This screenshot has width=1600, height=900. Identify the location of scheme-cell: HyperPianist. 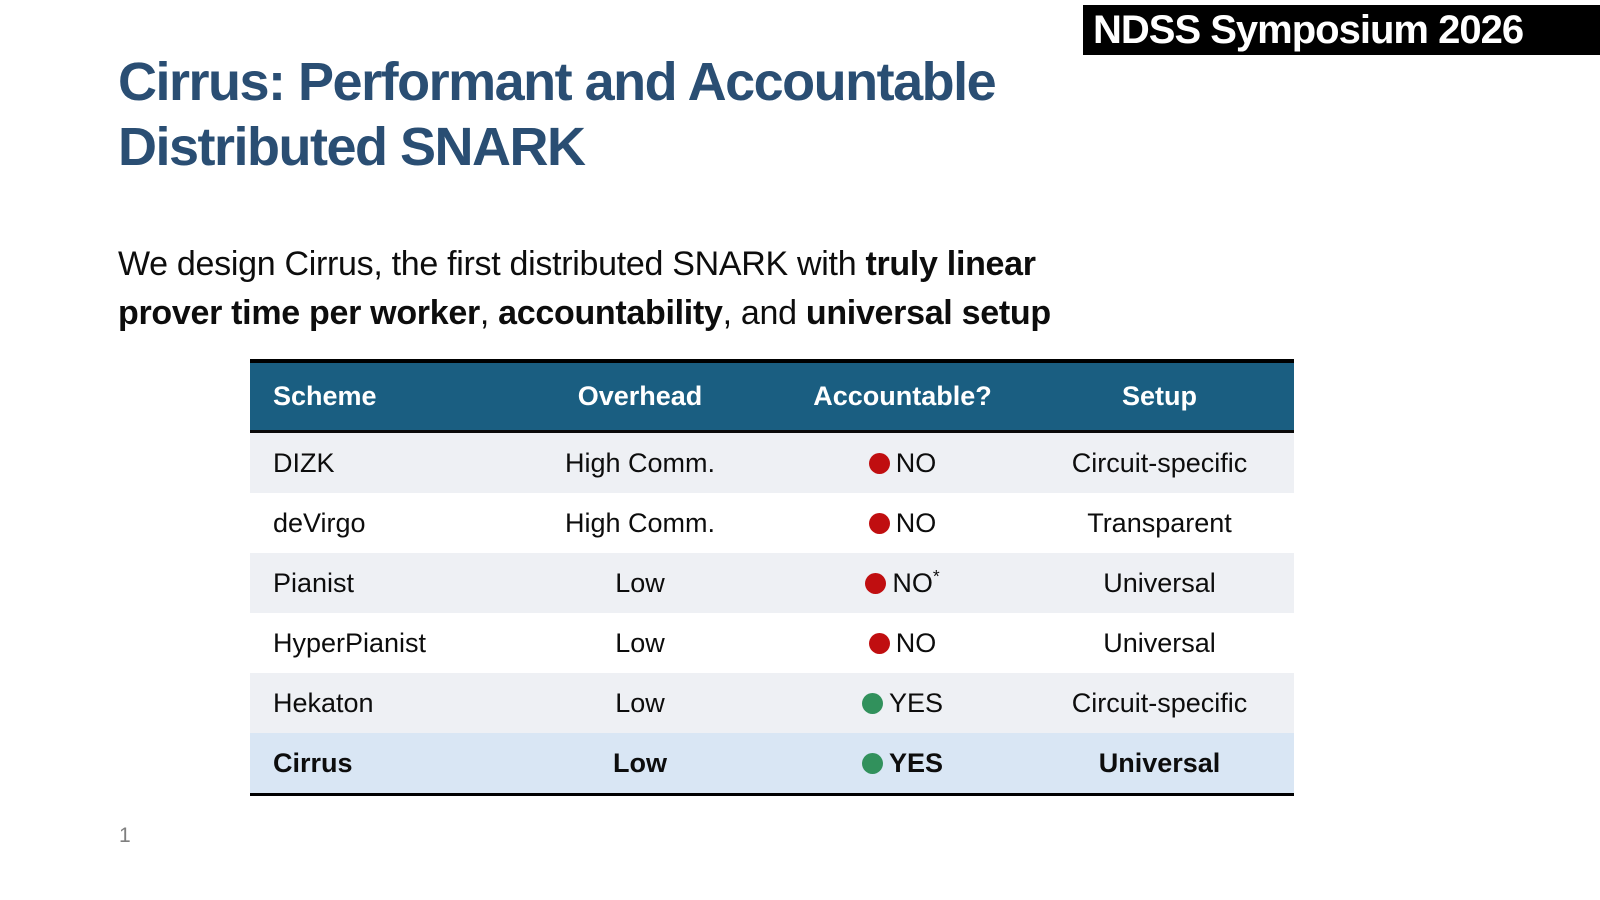
(375, 643).